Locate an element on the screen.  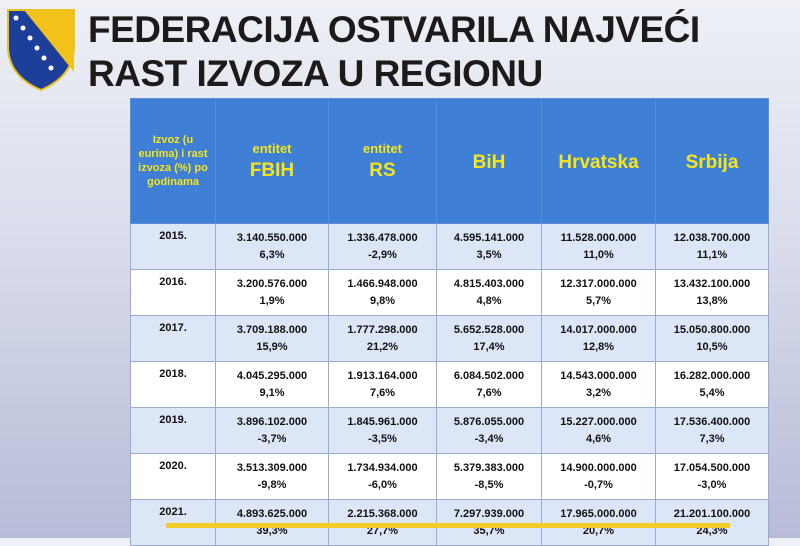
export-value: 1.777.298.000 is located at coordinates (382, 329).